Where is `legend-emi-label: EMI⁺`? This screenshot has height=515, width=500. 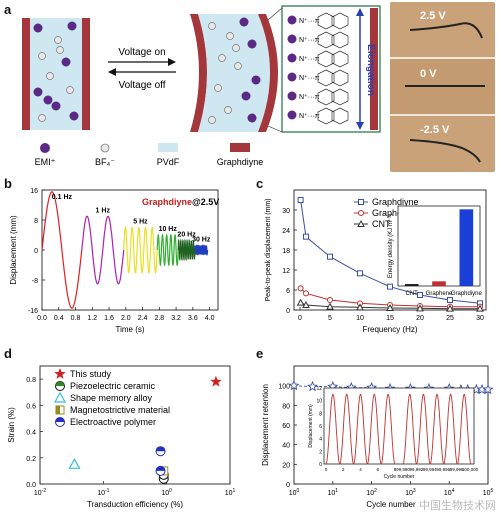 legend-emi-label: EMI⁺ is located at coordinates (45, 162).